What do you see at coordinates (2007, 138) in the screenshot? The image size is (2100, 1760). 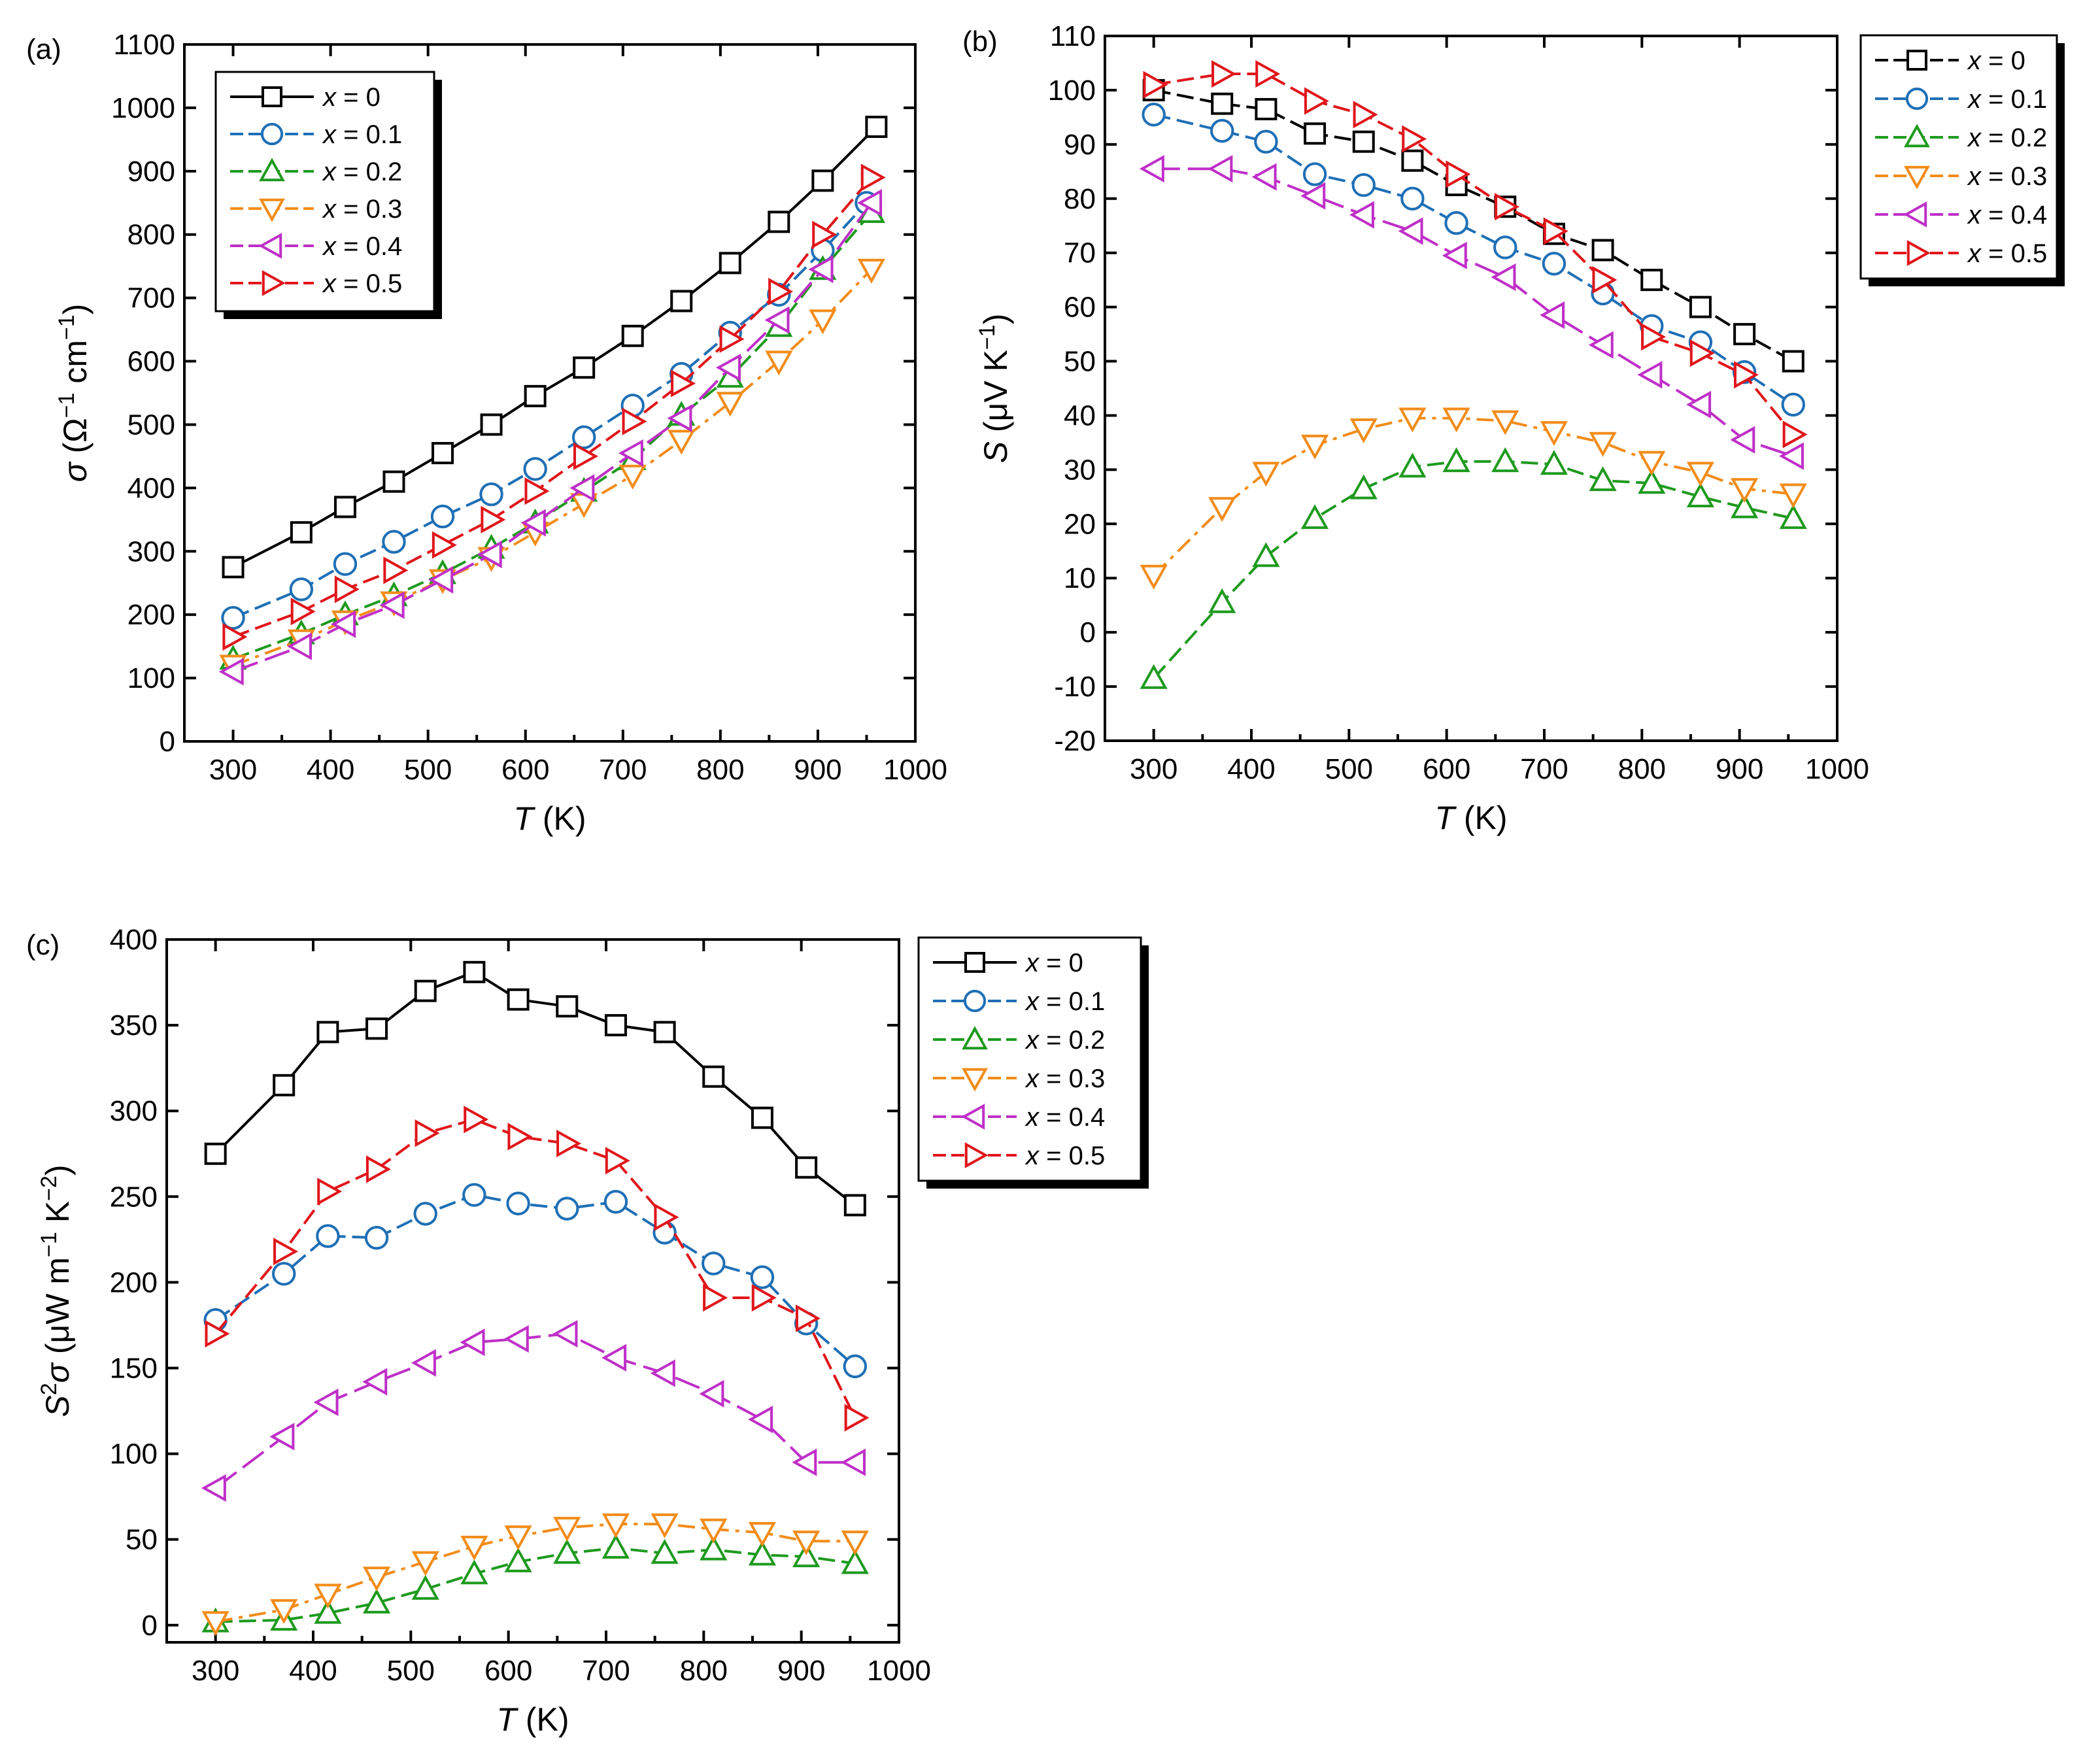 I see `legend-label-b-2: x = 0.2` at bounding box center [2007, 138].